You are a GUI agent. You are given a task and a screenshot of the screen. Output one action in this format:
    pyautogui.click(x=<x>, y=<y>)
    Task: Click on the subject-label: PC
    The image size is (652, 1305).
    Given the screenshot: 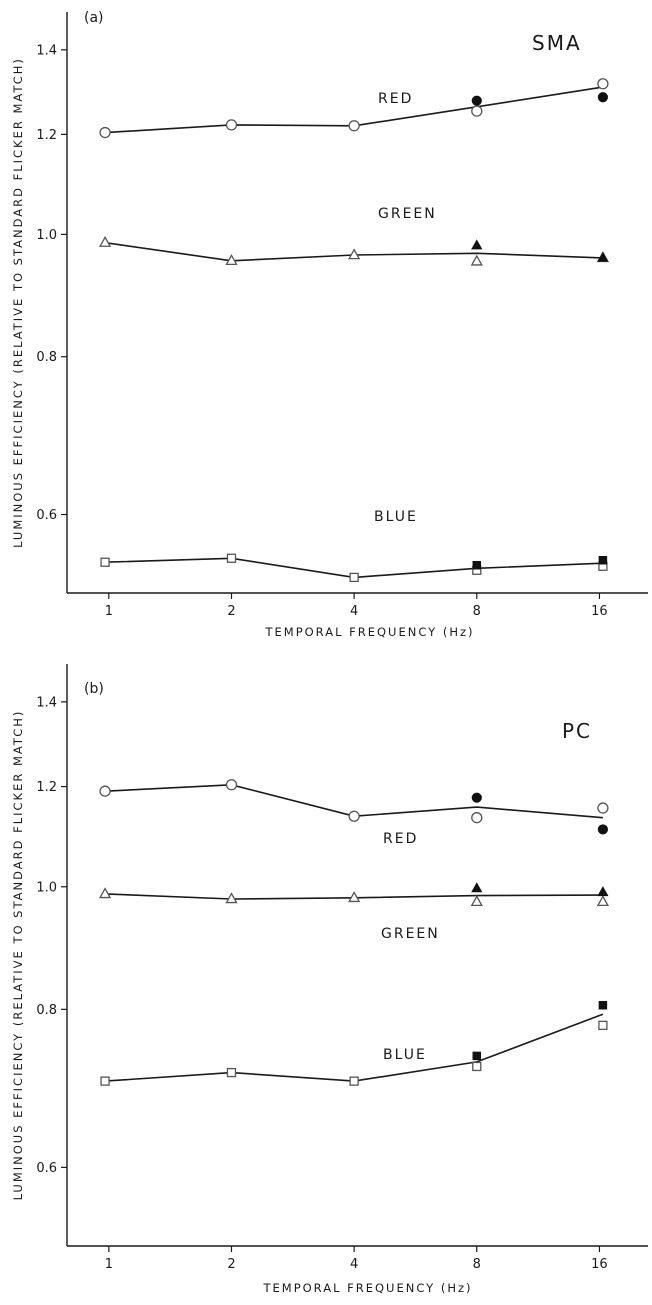 What is the action you would take?
    pyautogui.click(x=577, y=731)
    